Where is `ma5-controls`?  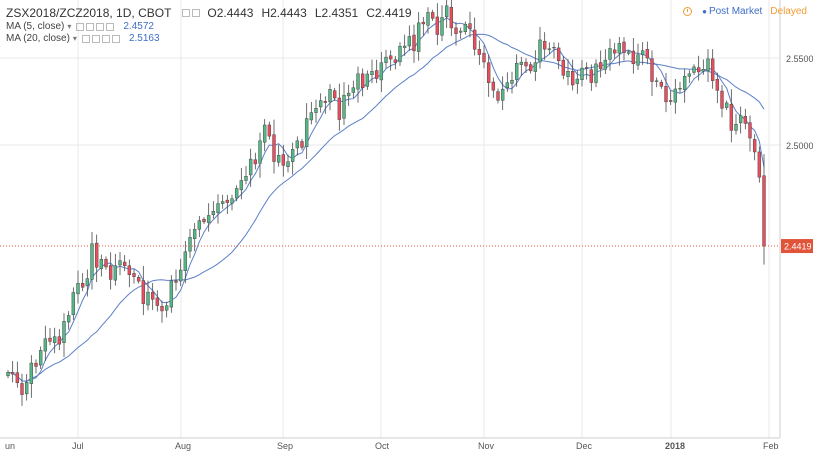 ma5-controls is located at coordinates (95, 27).